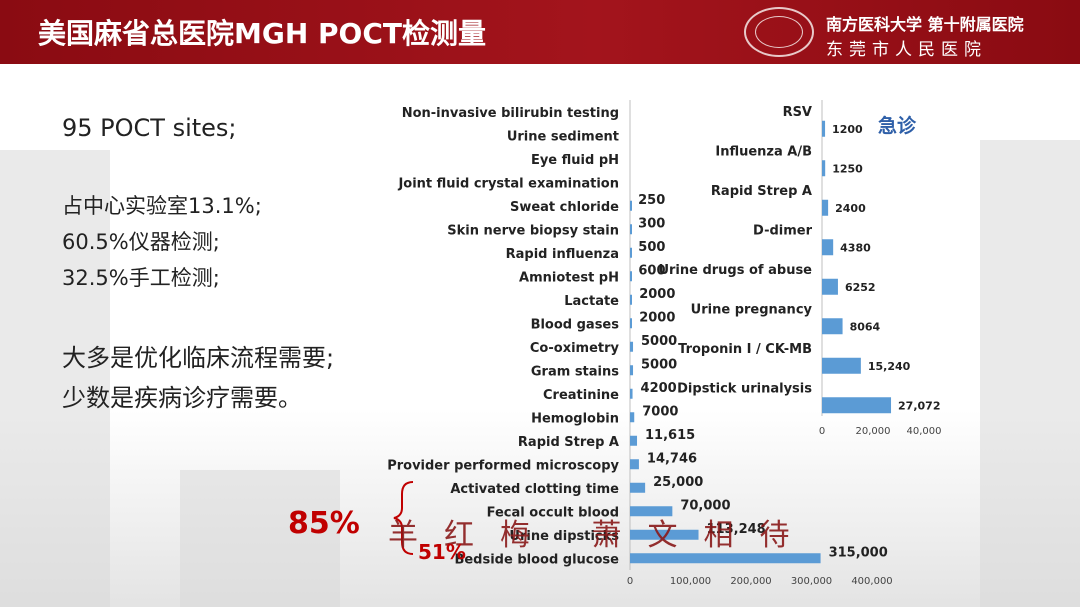  What do you see at coordinates (575, 160) in the screenshot?
I see `chart1-category-label: Eye fluid pH` at bounding box center [575, 160].